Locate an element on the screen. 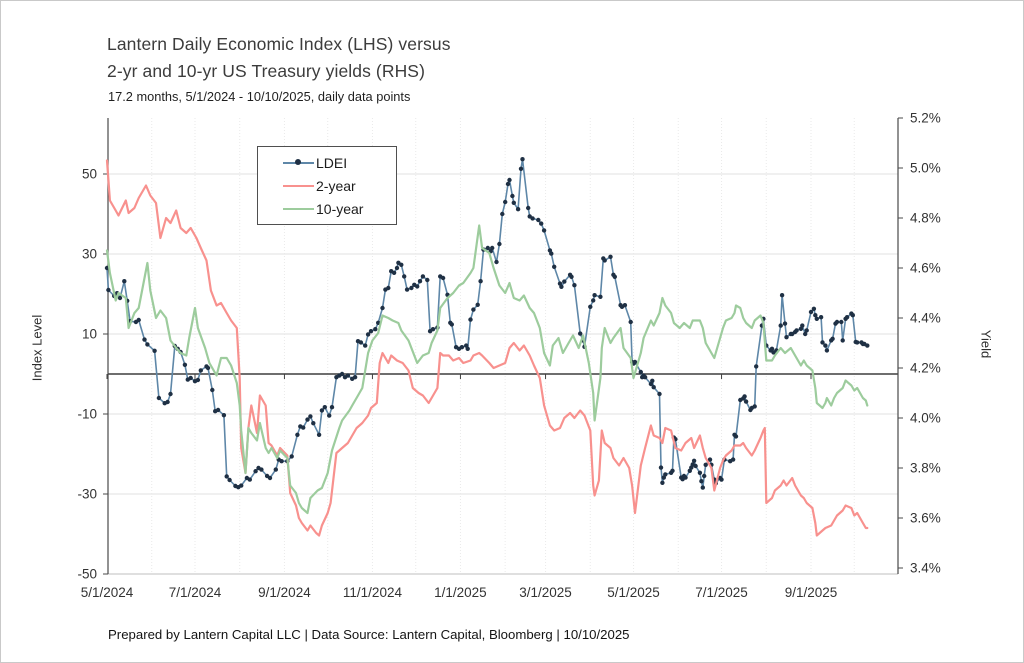 This screenshot has width=1024, height=663. legend-item-ldei: LDEI is located at coordinates (339, 163).